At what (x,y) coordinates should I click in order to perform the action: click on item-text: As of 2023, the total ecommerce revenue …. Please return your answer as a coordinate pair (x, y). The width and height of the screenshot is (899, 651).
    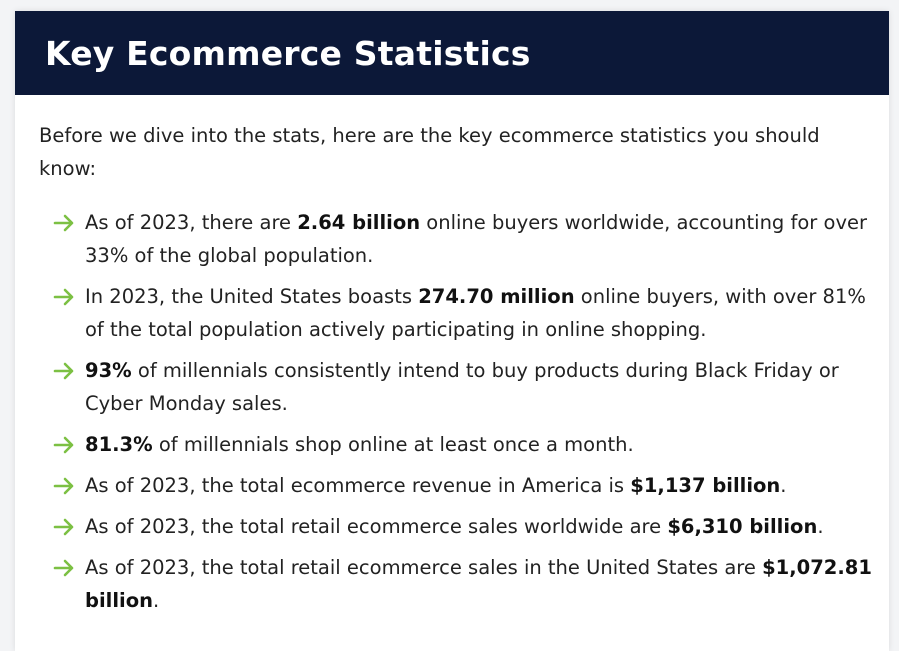
    Looking at the image, I should click on (358, 485).